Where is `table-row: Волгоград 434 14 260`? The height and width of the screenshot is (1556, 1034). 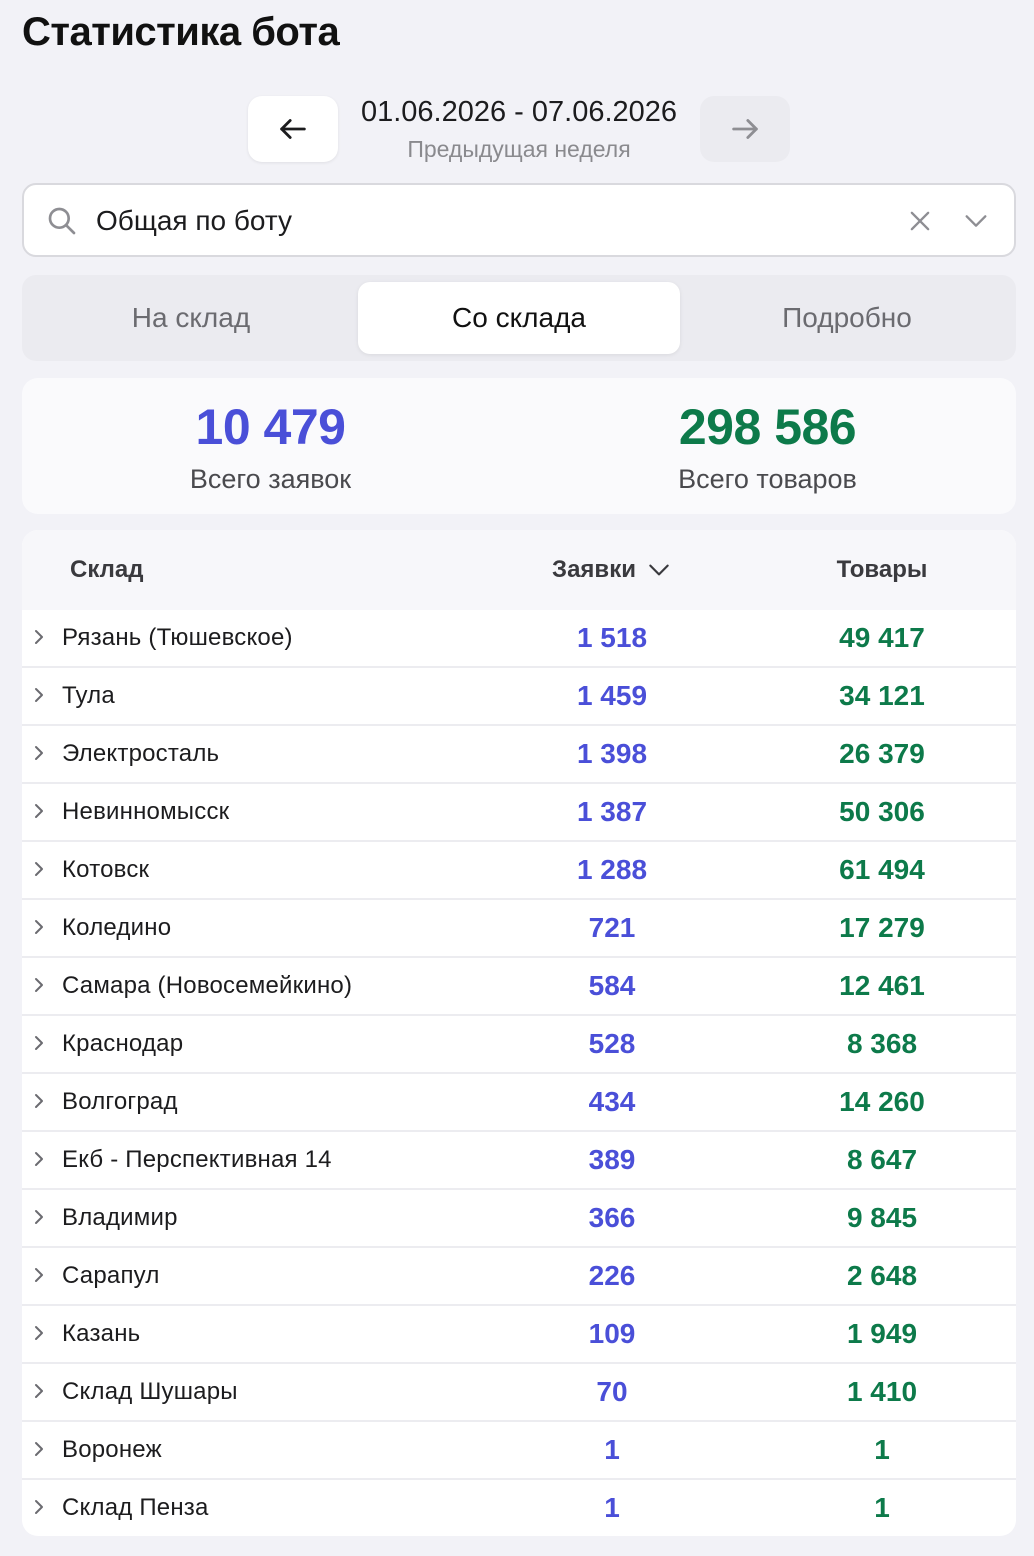
table-row: Волгоград 434 14 260 is located at coordinates (519, 1103).